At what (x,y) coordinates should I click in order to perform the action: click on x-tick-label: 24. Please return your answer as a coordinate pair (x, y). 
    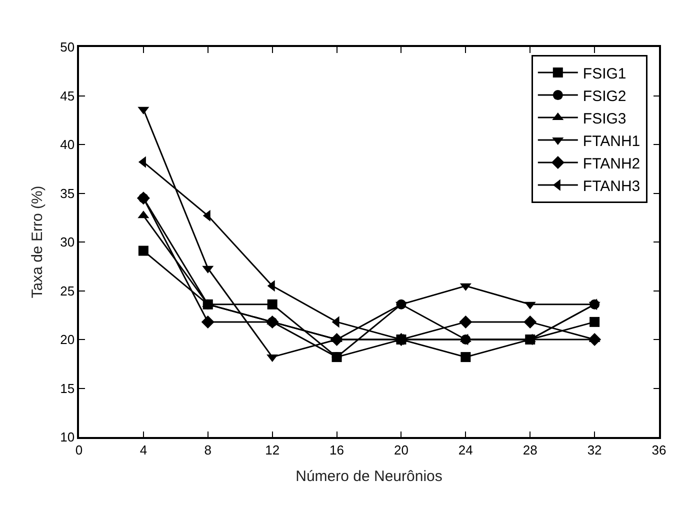
    Looking at the image, I should click on (465, 450).